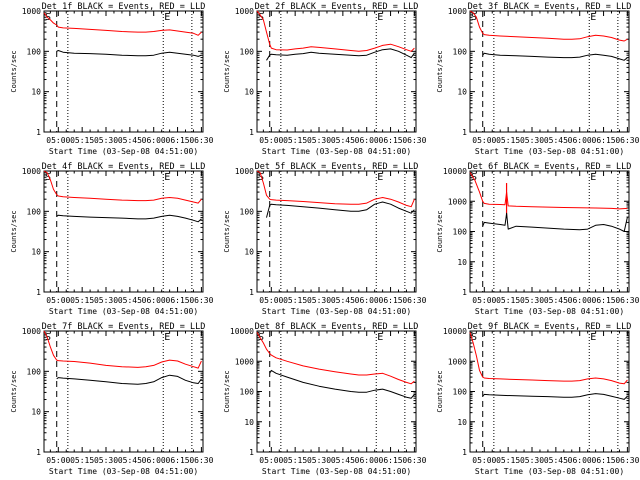 The image size is (640, 480). What do you see at coordinates (550, 327) in the screenshot?
I see `chart-title: Det 9f BLACK = Events, RED = LLD` at bounding box center [550, 327].